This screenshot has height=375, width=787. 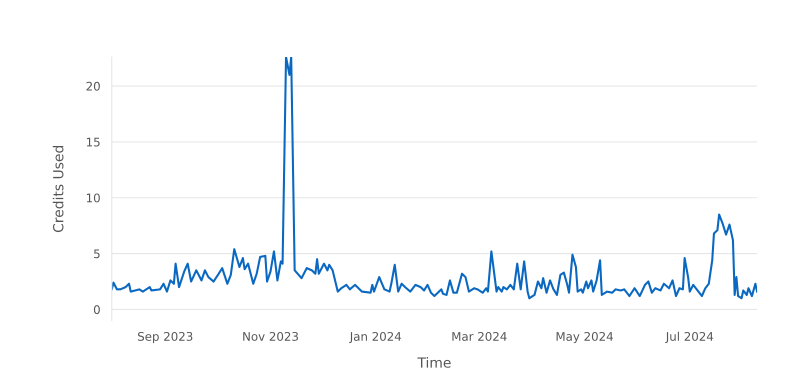 What do you see at coordinates (165, 338) in the screenshot?
I see `x-tick-label: Sep 2023` at bounding box center [165, 338].